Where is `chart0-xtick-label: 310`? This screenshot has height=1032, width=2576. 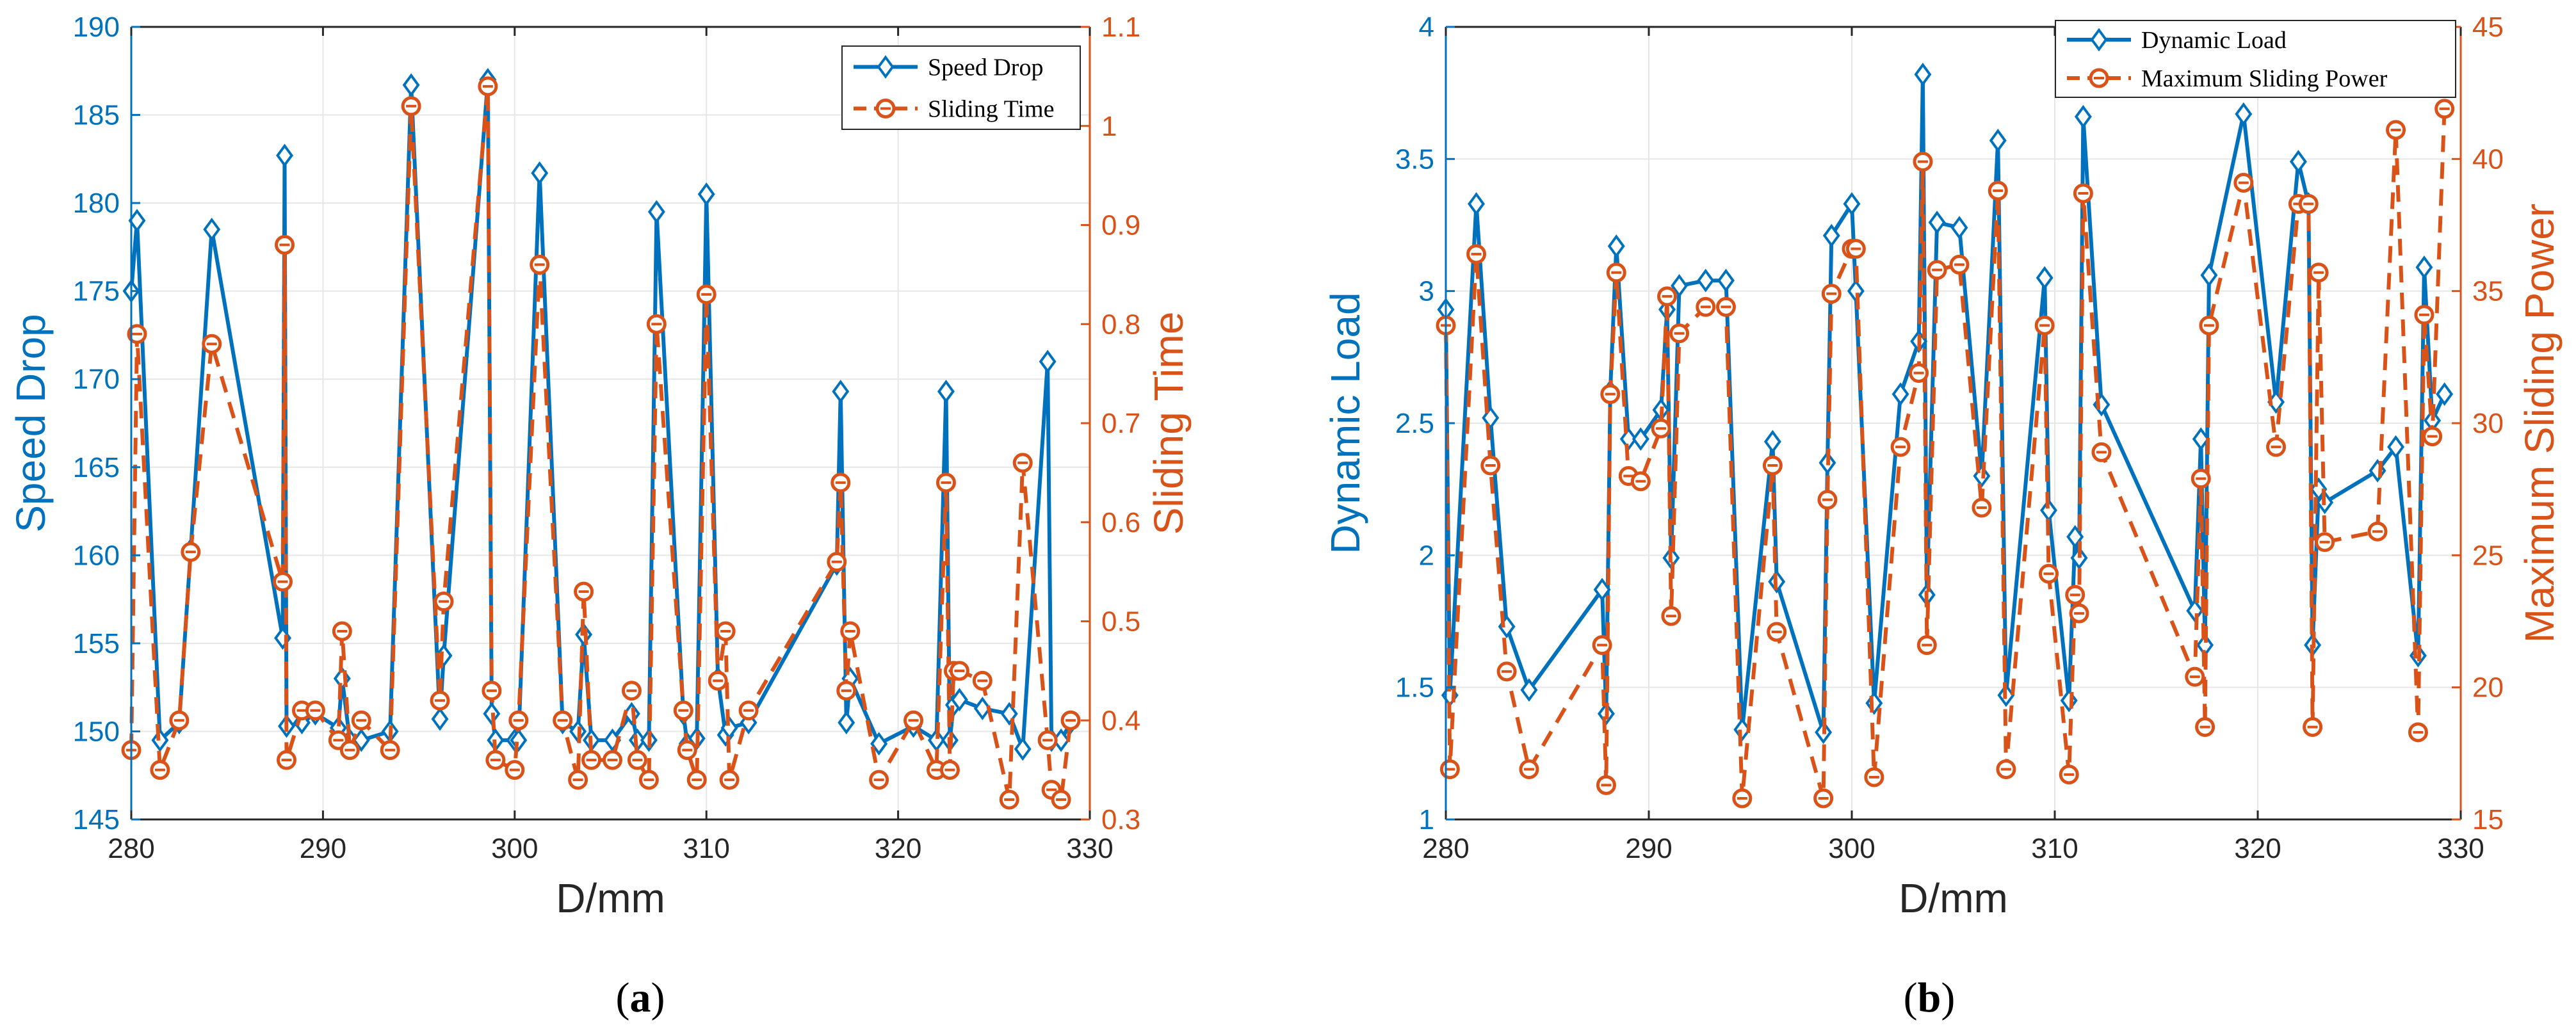 chart0-xtick-label: 310 is located at coordinates (706, 849).